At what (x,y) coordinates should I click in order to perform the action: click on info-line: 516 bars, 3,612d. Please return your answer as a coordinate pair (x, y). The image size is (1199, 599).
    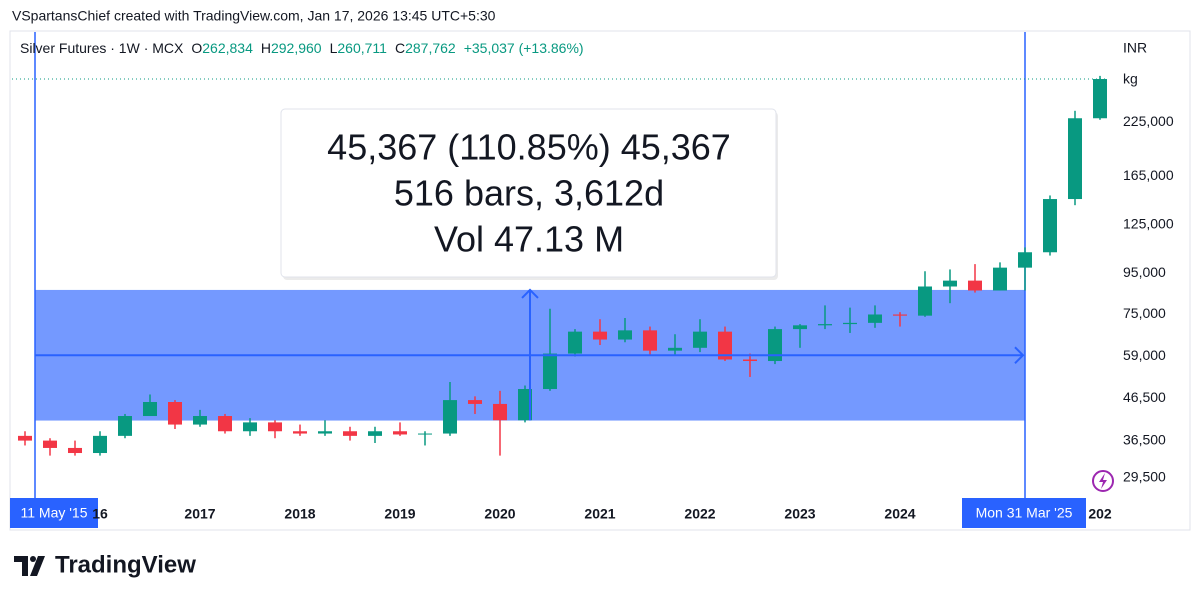
    Looking at the image, I should click on (529, 193).